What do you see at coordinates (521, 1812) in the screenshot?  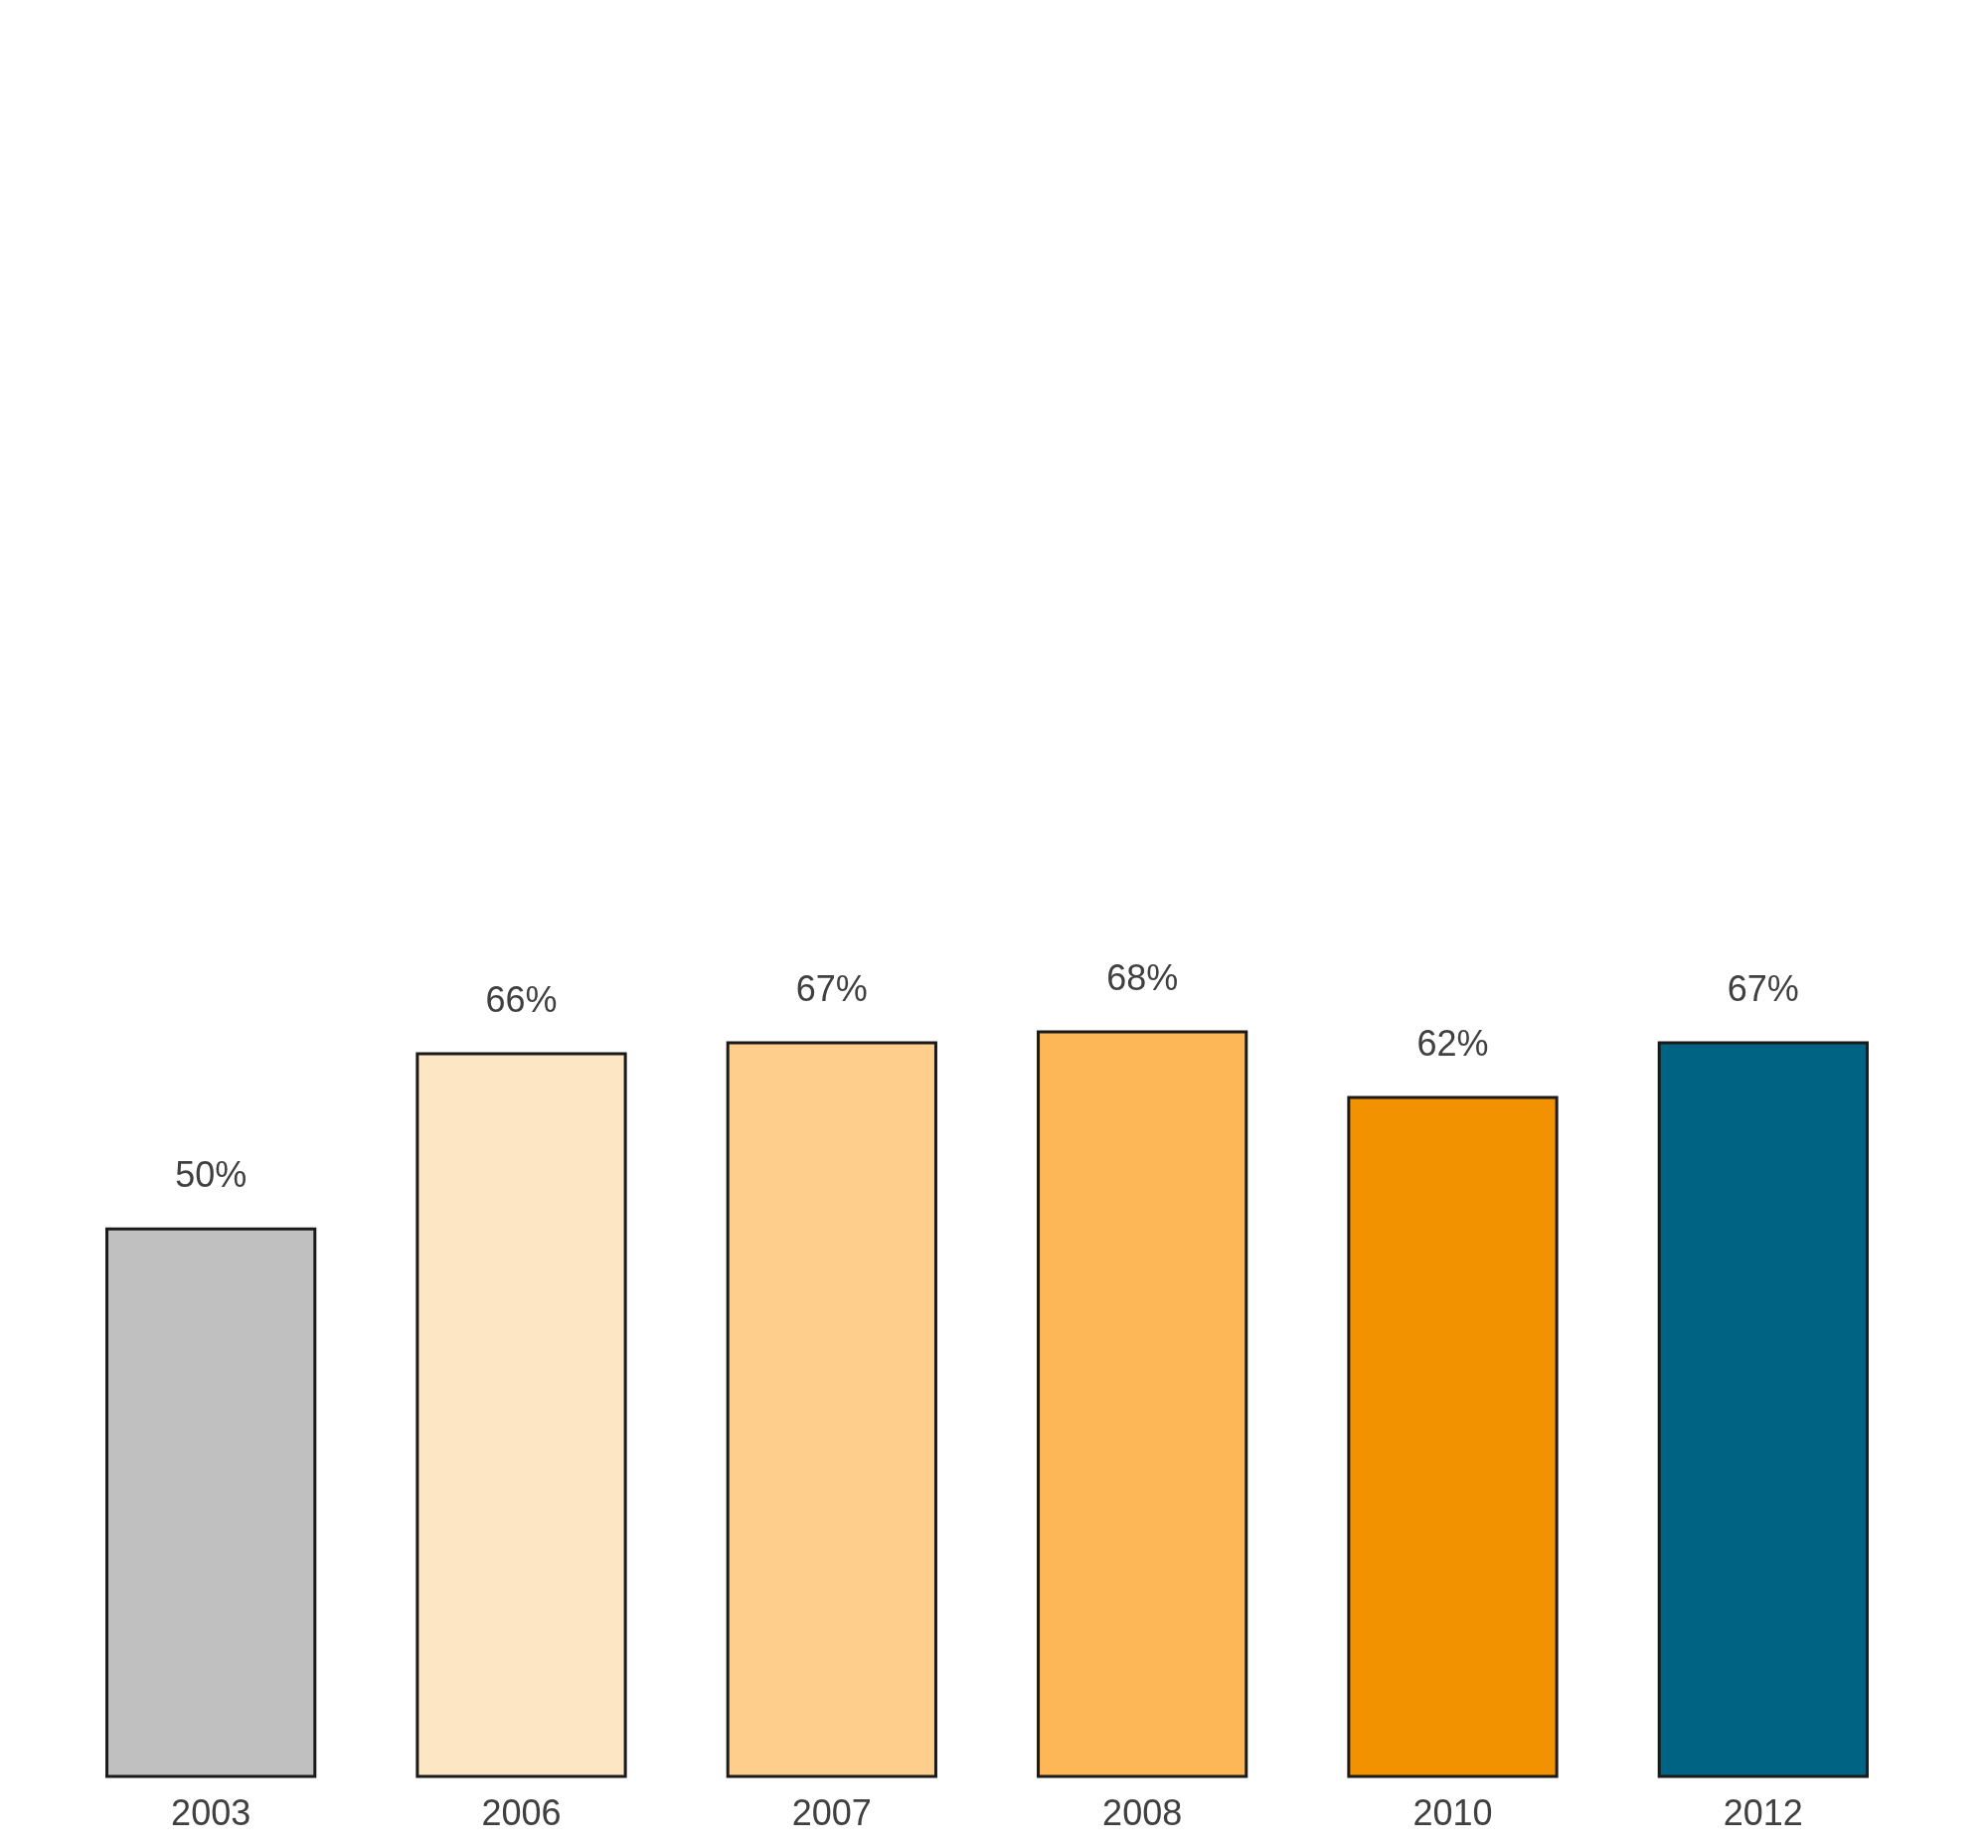 I see `x-tick-label: 2006` at bounding box center [521, 1812].